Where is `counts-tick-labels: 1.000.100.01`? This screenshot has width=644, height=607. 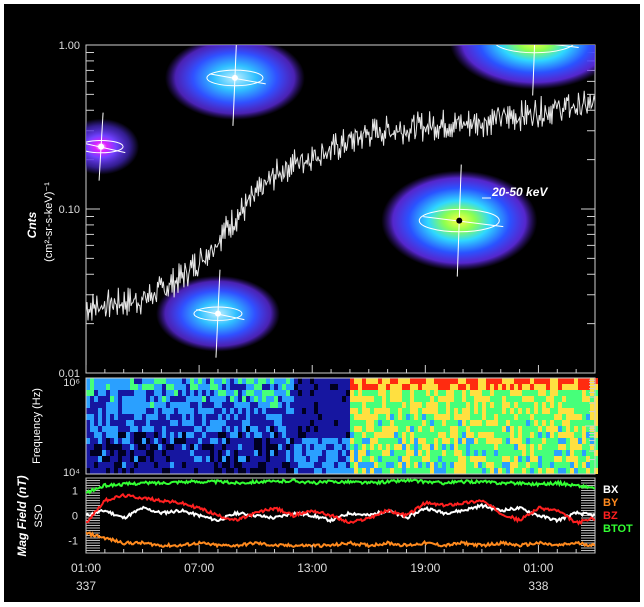 counts-tick-labels: 1.000.100.01 is located at coordinates (69, 210).